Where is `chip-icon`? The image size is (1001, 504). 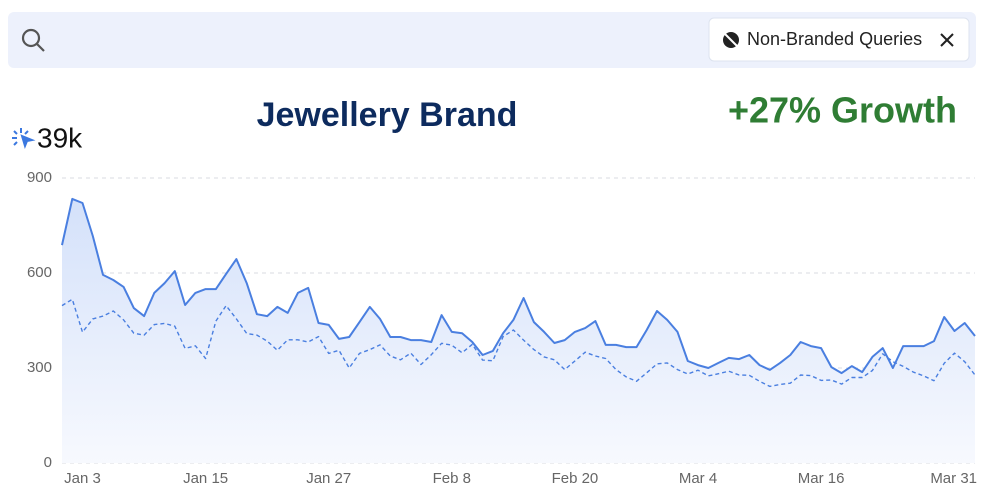
chip-icon is located at coordinates (731, 40).